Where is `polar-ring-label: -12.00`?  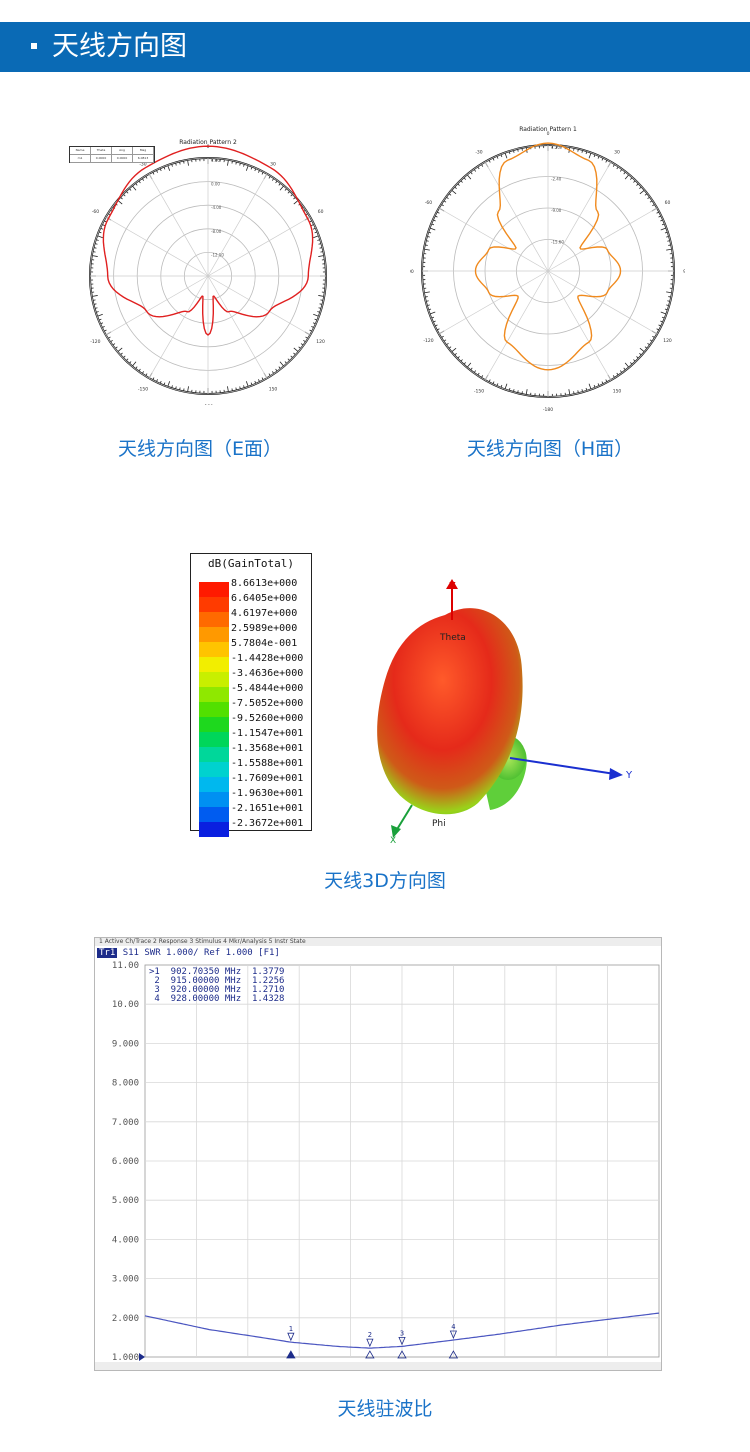
polar-ring-label: -12.00 is located at coordinates (217, 254).